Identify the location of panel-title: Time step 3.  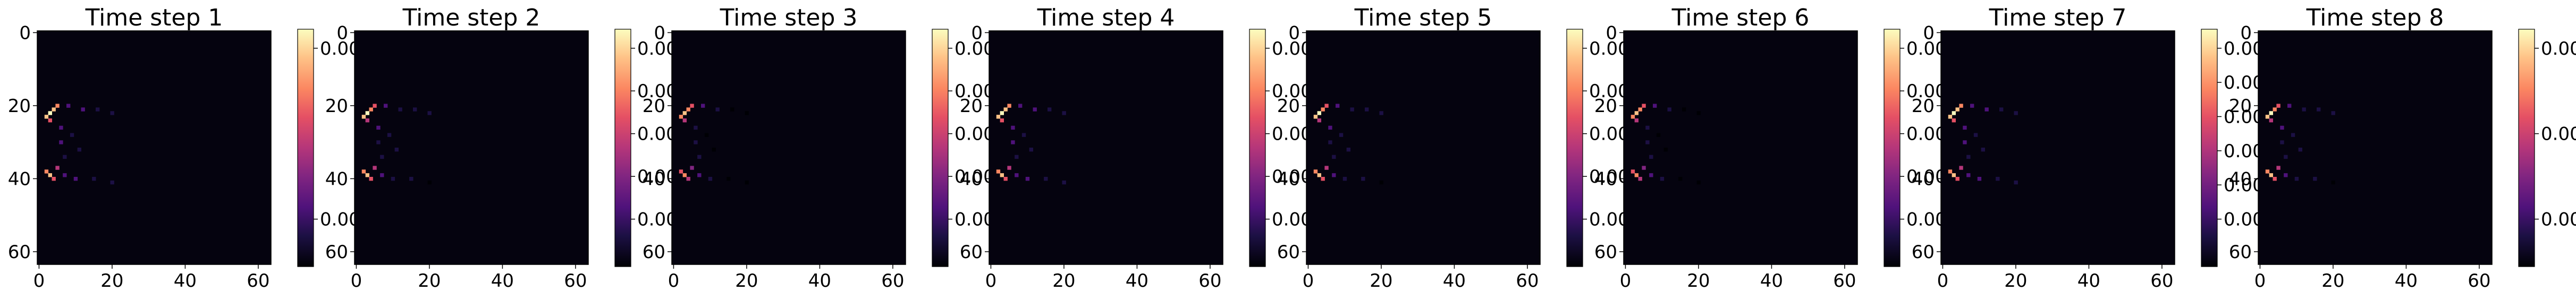
(789, 17).